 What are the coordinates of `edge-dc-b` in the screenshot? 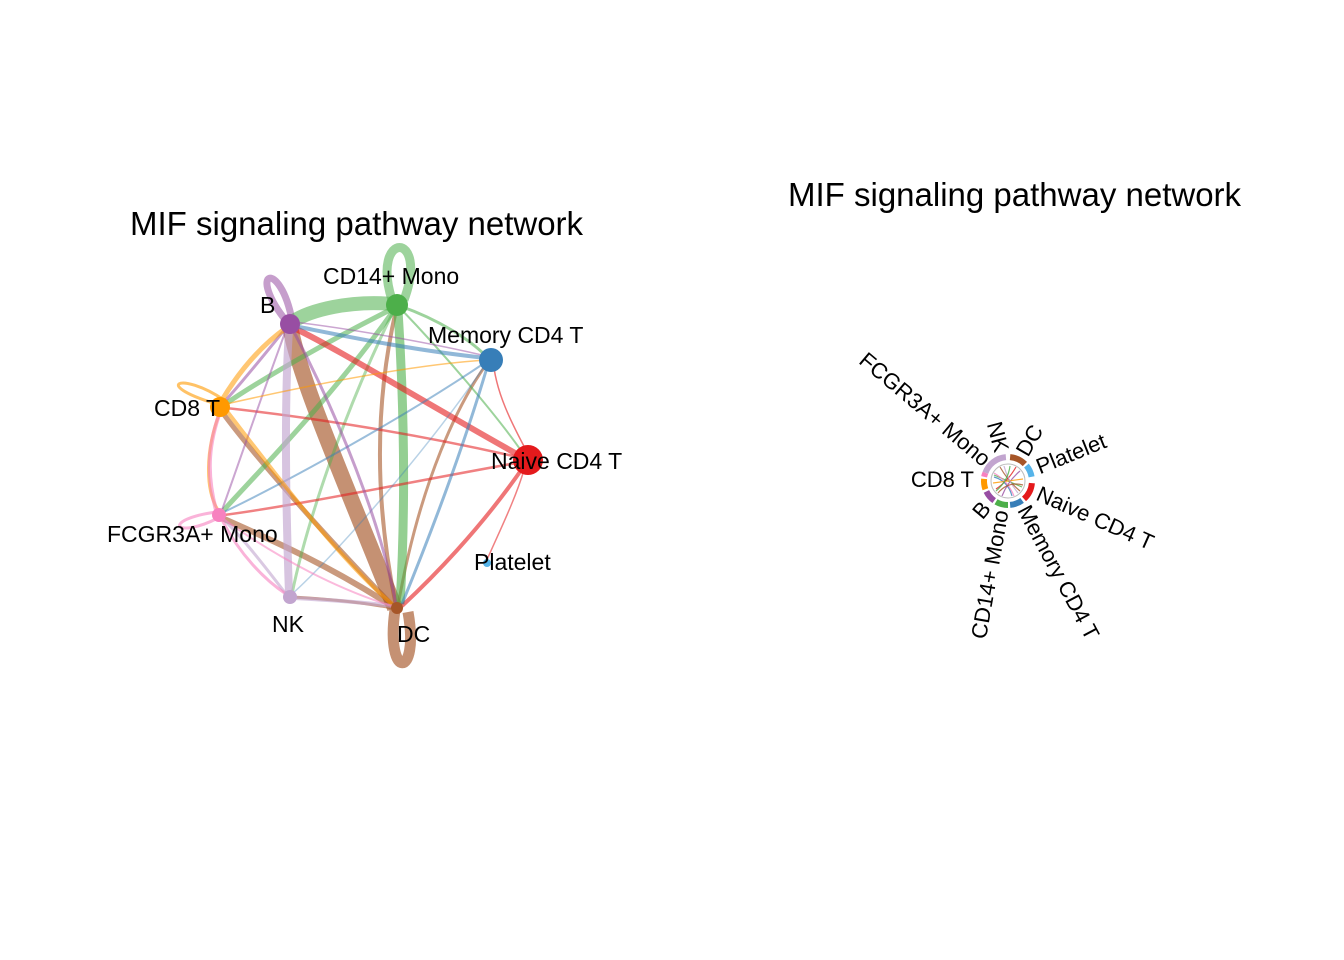 It's located at (342, 467).